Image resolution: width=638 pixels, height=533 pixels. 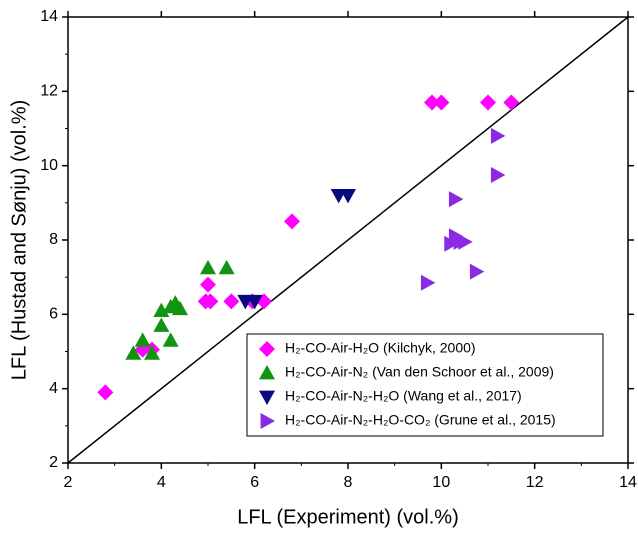 I want to click on y-tick-label: 14, so click(x=49, y=16).